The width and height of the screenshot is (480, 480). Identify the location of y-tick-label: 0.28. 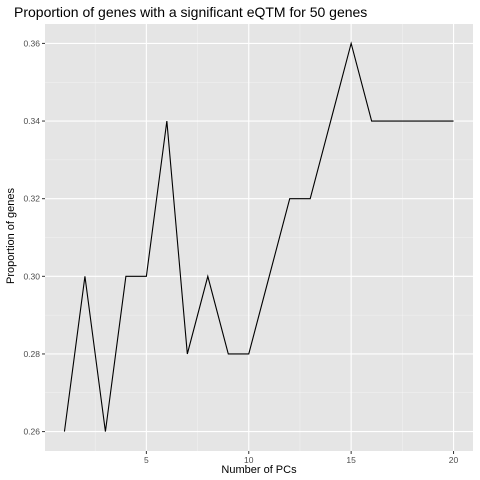
(31, 354).